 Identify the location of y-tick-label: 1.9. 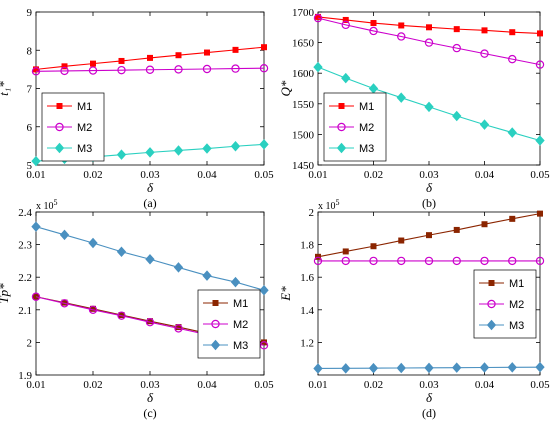
(25, 376).